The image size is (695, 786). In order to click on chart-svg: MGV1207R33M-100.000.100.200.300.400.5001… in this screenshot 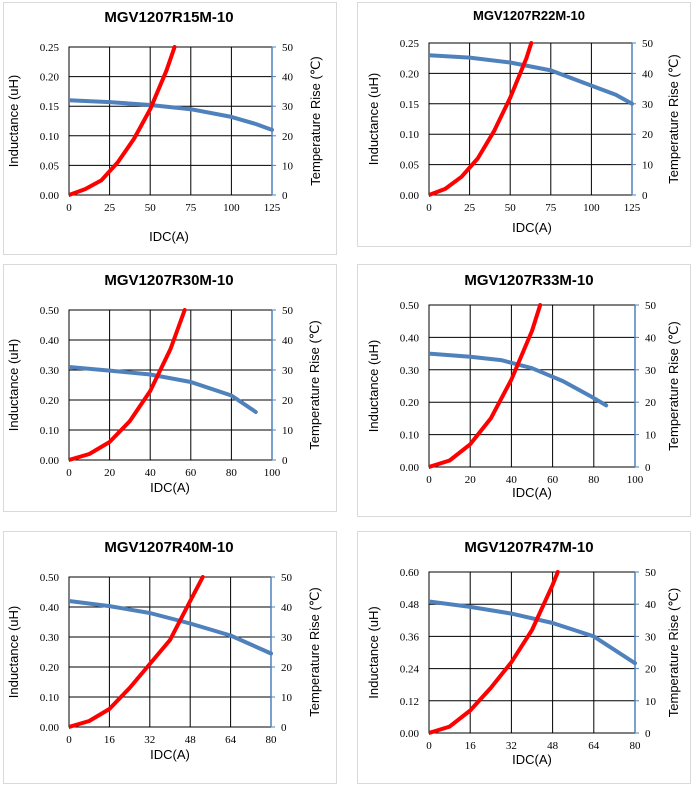, I will do `click(523, 386)`.